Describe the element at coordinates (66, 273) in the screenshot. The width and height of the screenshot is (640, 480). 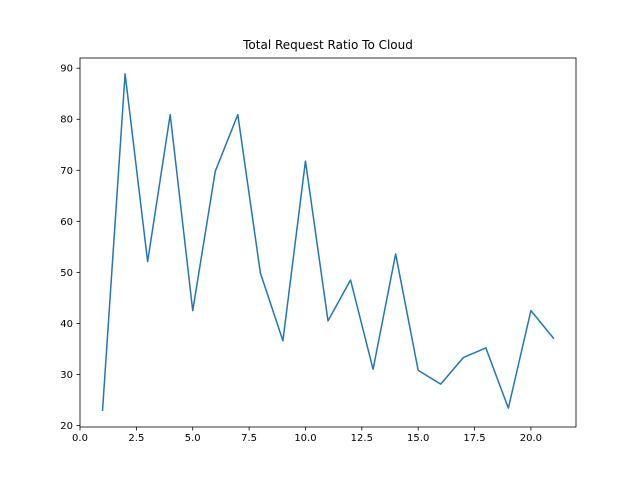
I see `y-tick-label: 50` at that location.